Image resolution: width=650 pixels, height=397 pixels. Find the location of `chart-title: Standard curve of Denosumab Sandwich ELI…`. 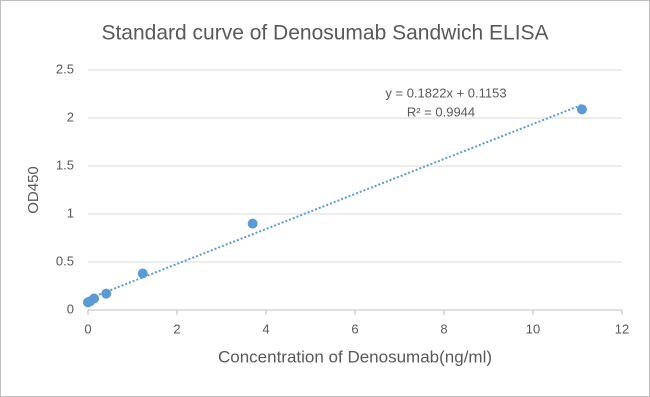

chart-title: Standard curve of Denosumab Sandwich ELI… is located at coordinates (324, 33).